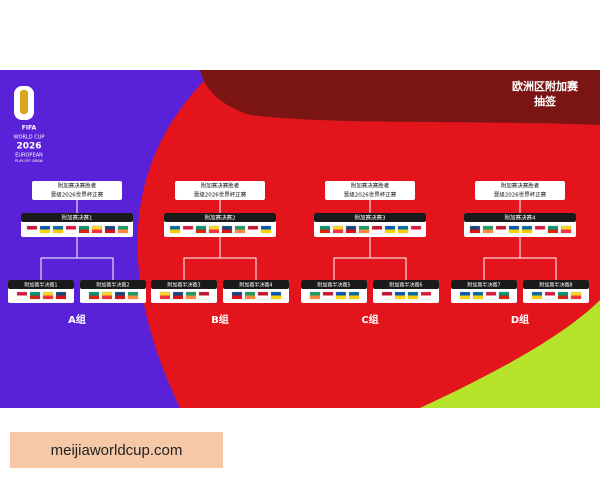  What do you see at coordinates (29, 138) in the screenshot?
I see `logo-text: WORLD CUP` at bounding box center [29, 138].